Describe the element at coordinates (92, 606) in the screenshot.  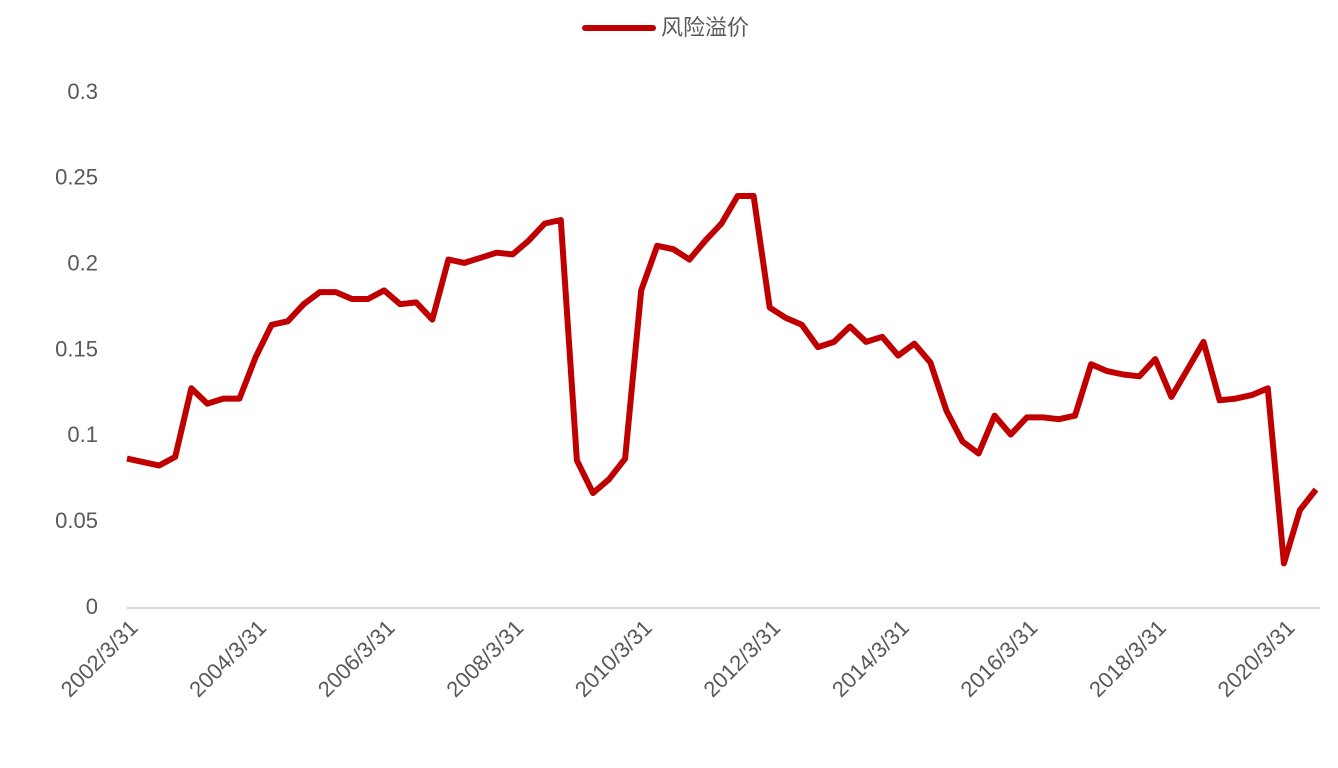
I see `y-tick-label: 0` at that location.